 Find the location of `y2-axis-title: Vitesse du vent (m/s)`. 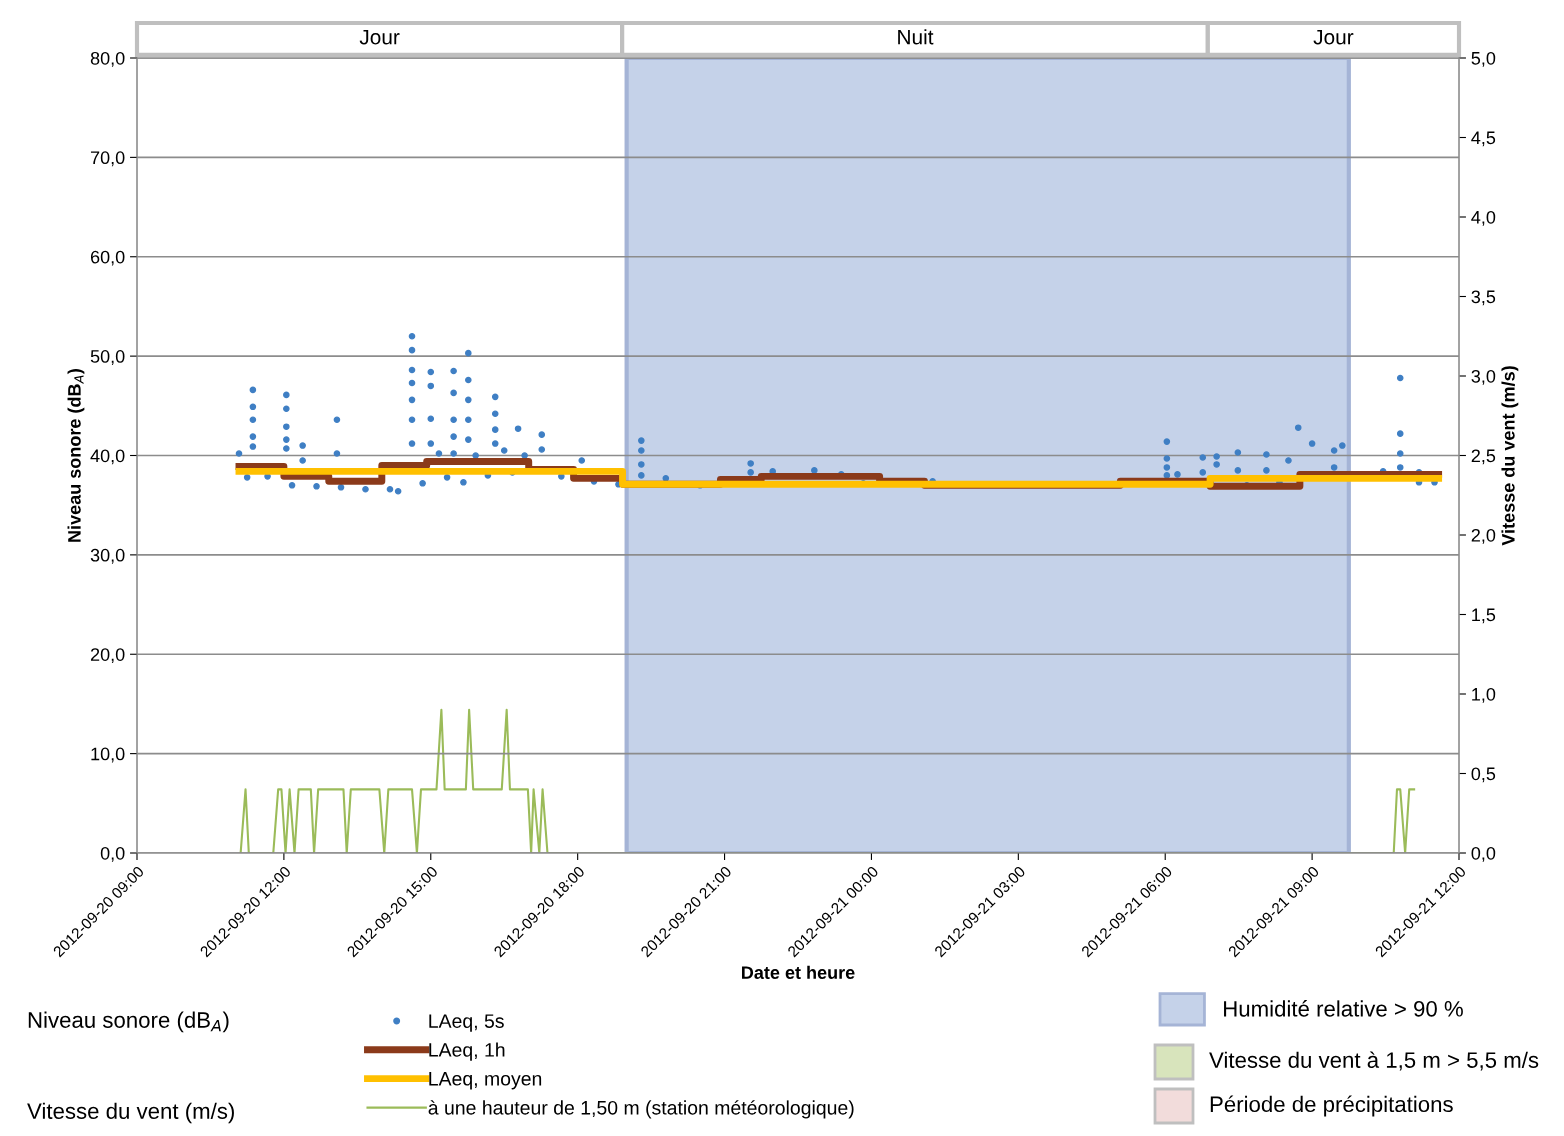

y2-axis-title: Vitesse du vent (m/s) is located at coordinates (1510, 456).